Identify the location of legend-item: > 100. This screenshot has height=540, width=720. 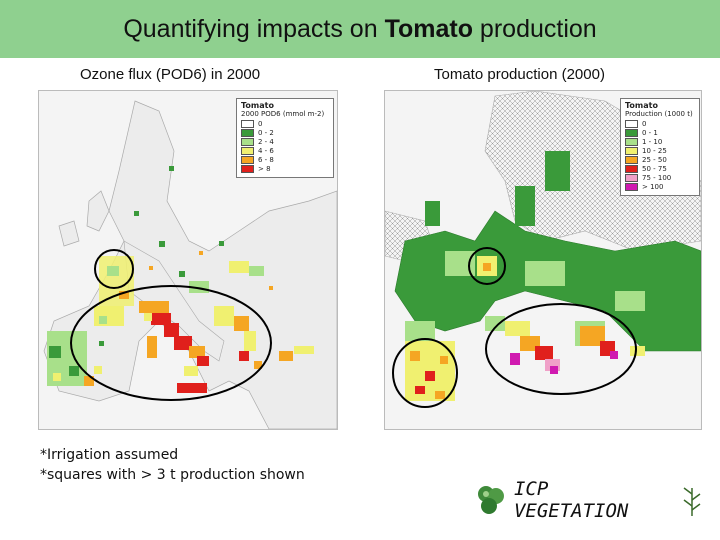
(660, 187).